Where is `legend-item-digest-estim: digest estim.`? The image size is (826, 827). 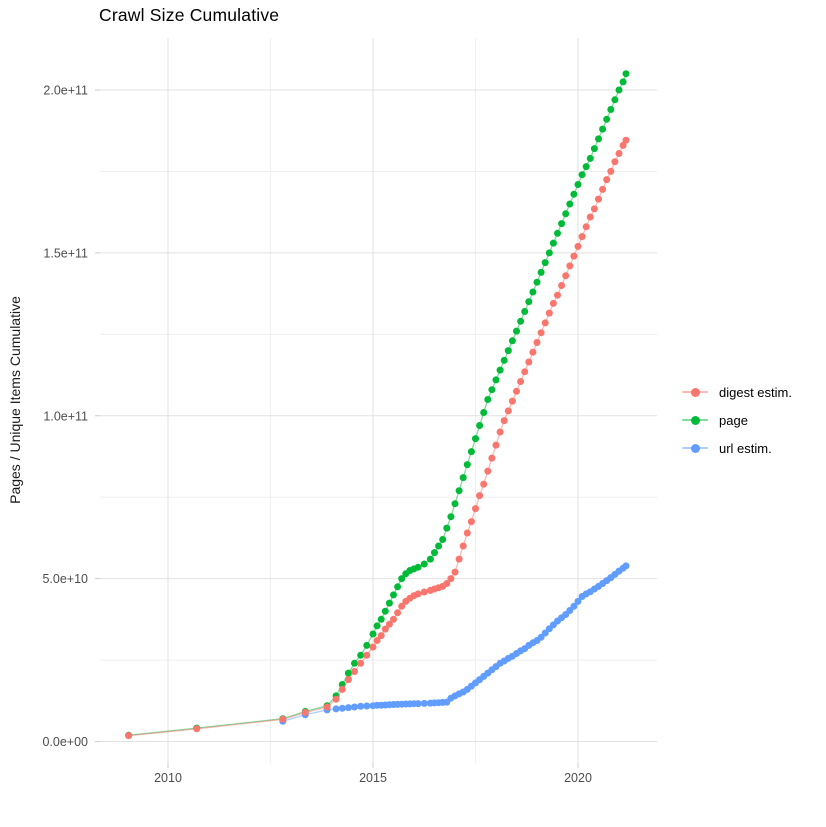 legend-item-digest-estim: digest estim. is located at coordinates (737, 392).